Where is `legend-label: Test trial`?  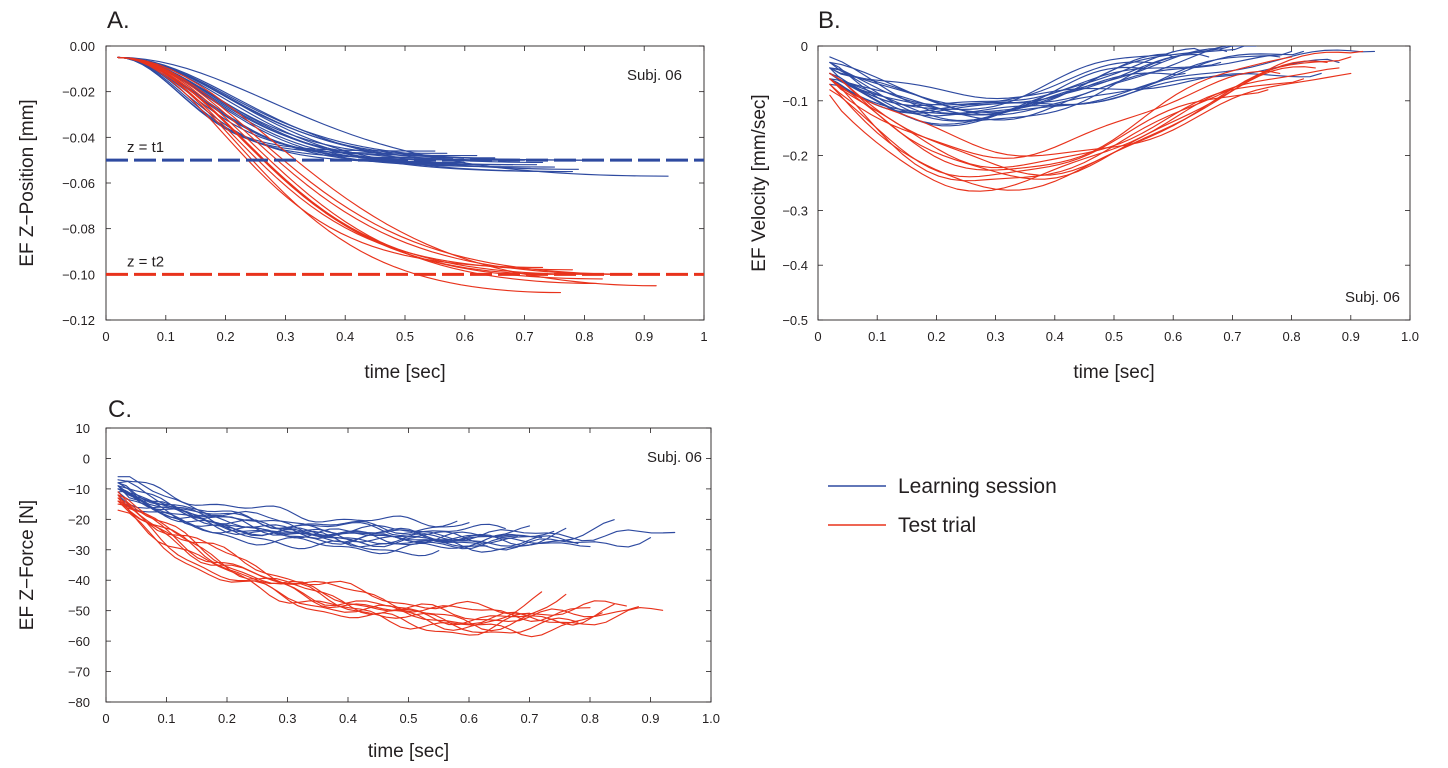
legend-label: Test trial is located at coordinates (937, 525).